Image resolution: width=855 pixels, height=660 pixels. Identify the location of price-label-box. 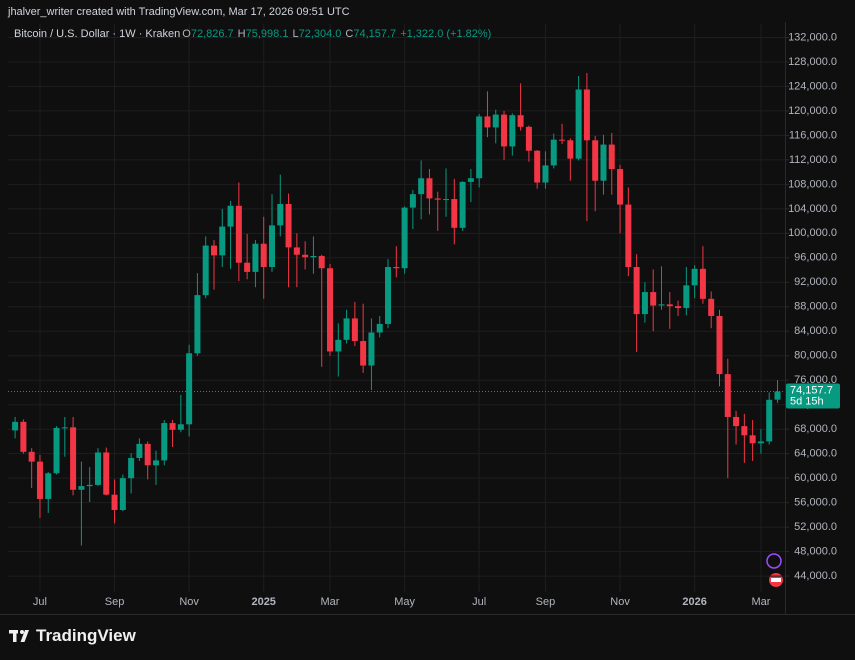
(813, 396).